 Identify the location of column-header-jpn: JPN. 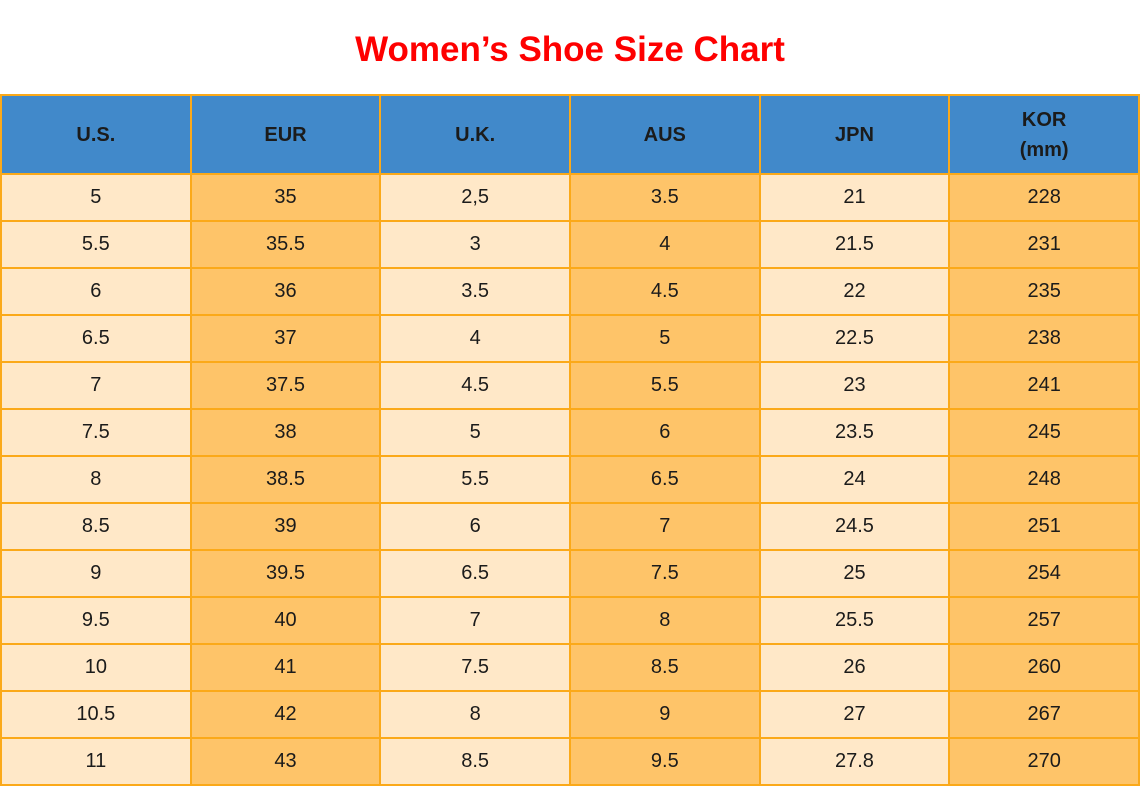
(854, 134).